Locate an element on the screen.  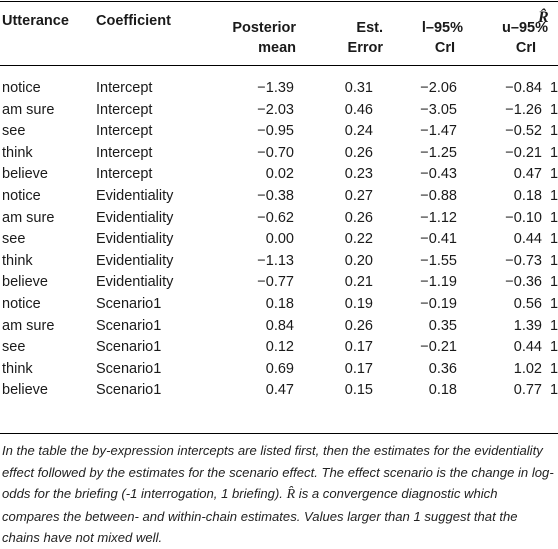
cell-posterior-mean: 0.84 is located at coordinates (279, 325).